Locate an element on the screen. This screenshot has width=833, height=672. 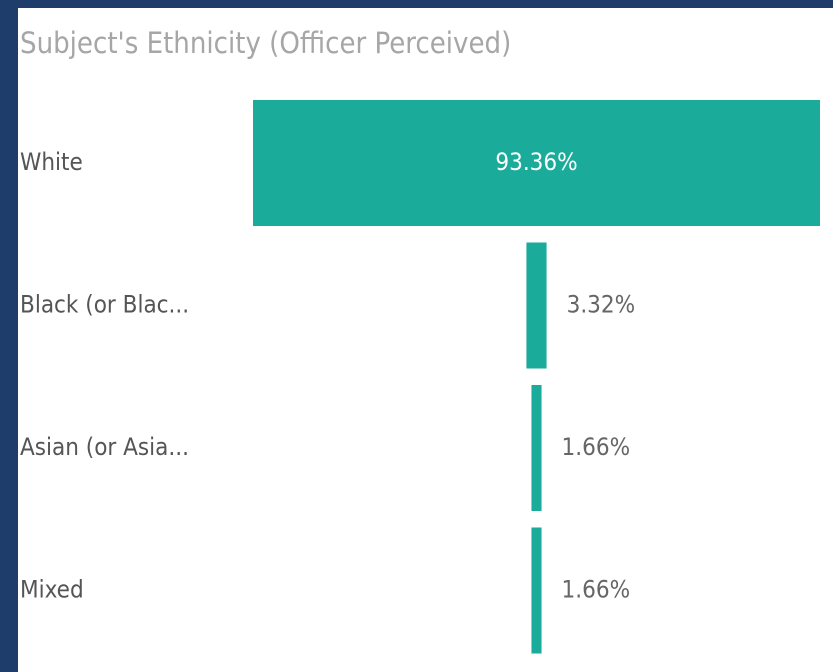
data-label: 93.36% is located at coordinates (536, 162).